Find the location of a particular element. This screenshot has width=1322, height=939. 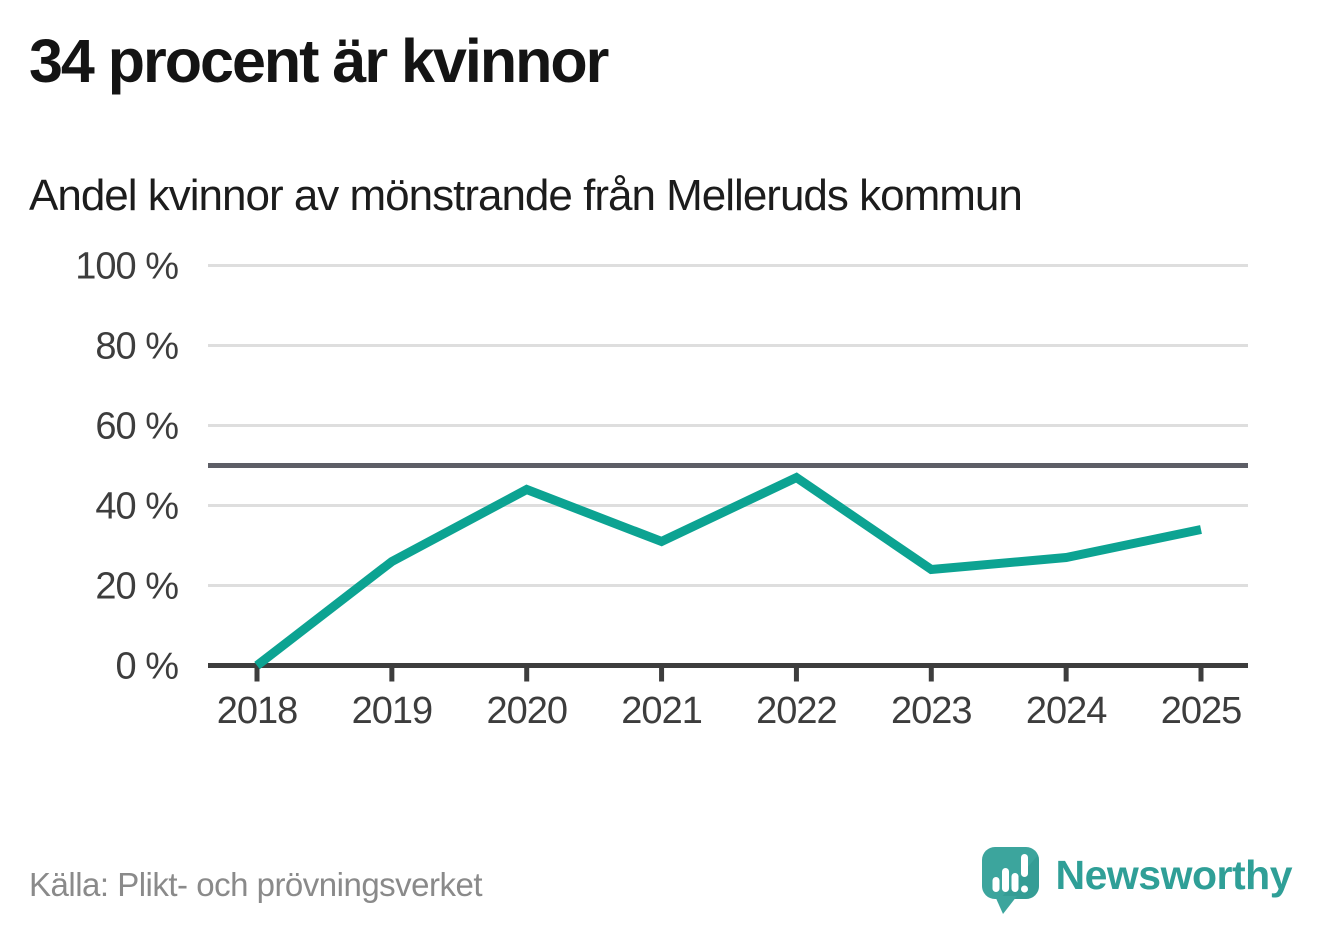

x-tick-label: 2018 is located at coordinates (257, 711).